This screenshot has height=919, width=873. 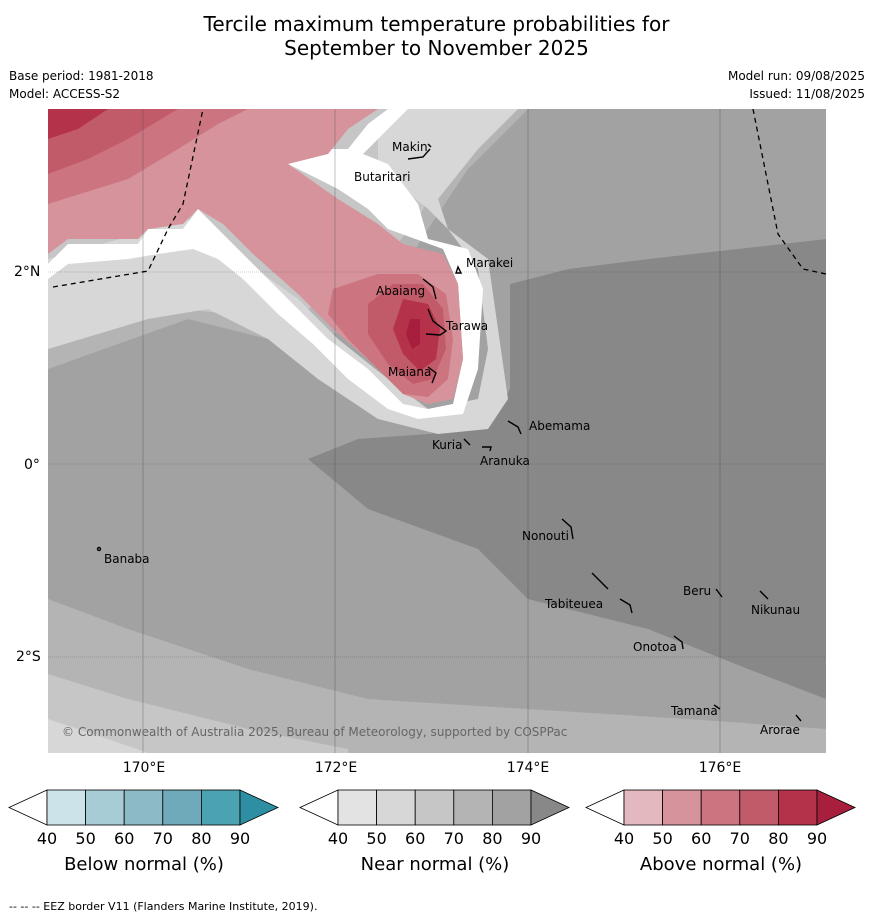 What do you see at coordinates (447, 445) in the screenshot?
I see `label-kuria: Kuria` at bounding box center [447, 445].